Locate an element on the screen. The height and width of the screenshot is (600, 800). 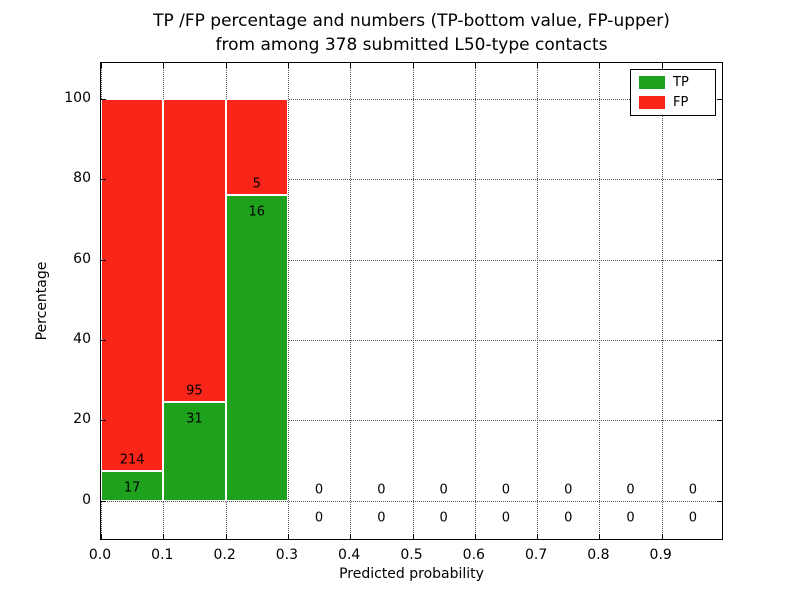
y-tick-label: 0 is located at coordinates (86, 499).